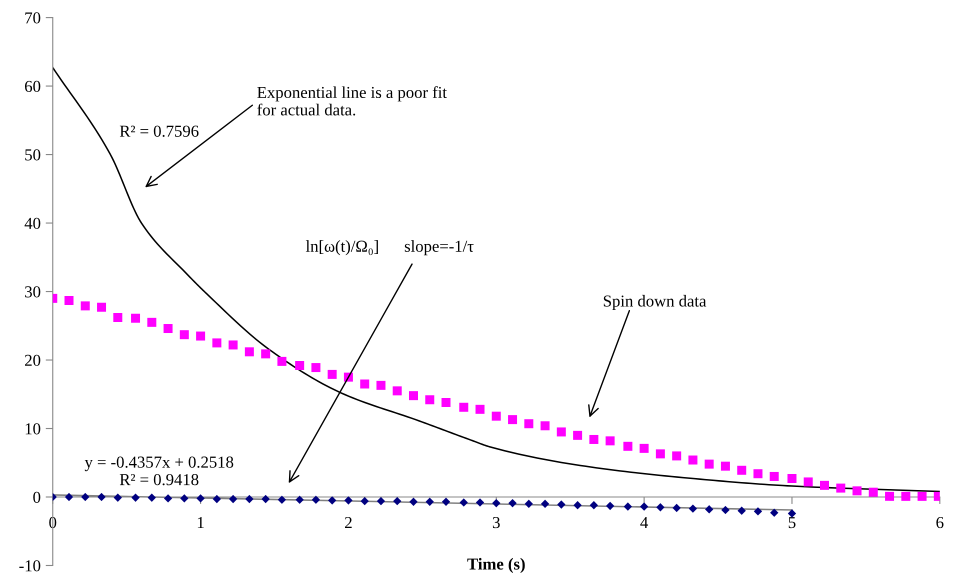 The image size is (959, 586). What do you see at coordinates (655, 302) in the screenshot?
I see `annotation: Spin down data` at bounding box center [655, 302].